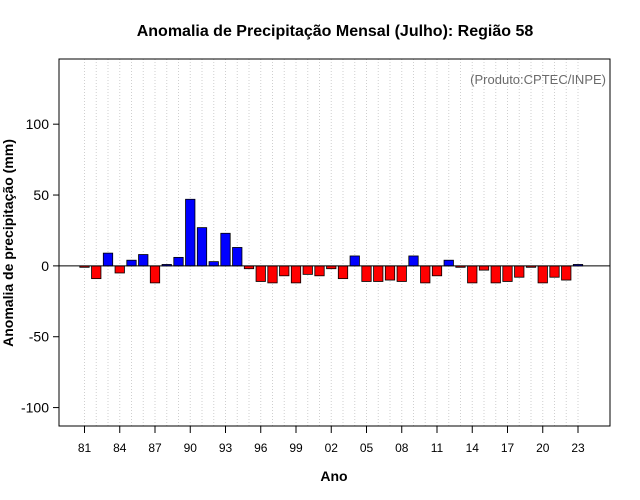 This screenshot has width=640, height=500. What do you see at coordinates (538, 79) in the screenshot?
I see `credit-label: (Produto:CPTEC/INPE)` at bounding box center [538, 79].